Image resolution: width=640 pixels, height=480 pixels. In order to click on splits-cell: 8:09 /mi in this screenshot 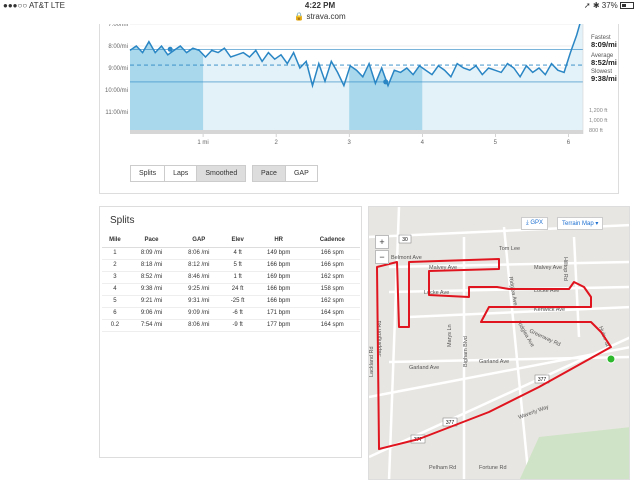, I will do `click(151, 253)`.